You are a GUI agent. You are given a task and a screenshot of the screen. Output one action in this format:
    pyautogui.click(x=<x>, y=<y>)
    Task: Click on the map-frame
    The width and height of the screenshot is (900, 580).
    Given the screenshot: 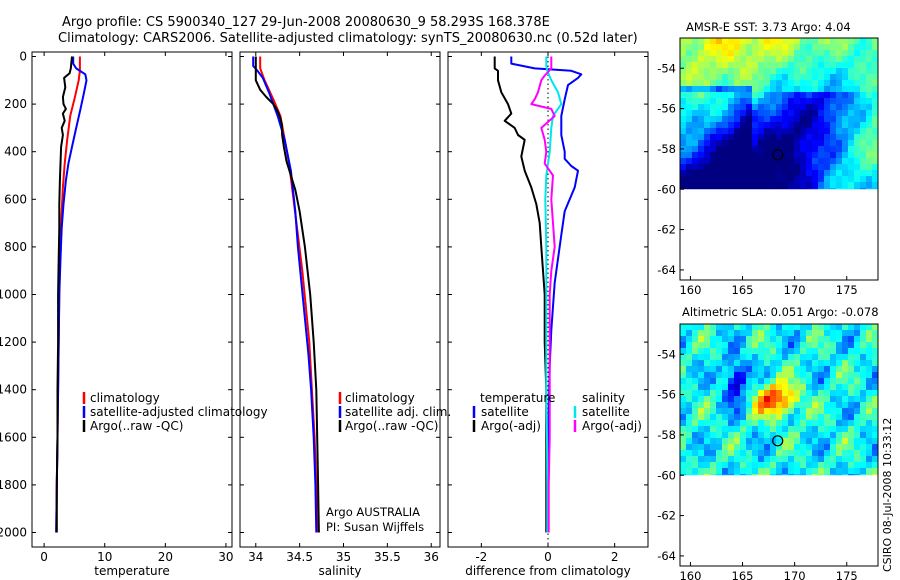 What is the action you would take?
    pyautogui.click(x=779, y=445)
    